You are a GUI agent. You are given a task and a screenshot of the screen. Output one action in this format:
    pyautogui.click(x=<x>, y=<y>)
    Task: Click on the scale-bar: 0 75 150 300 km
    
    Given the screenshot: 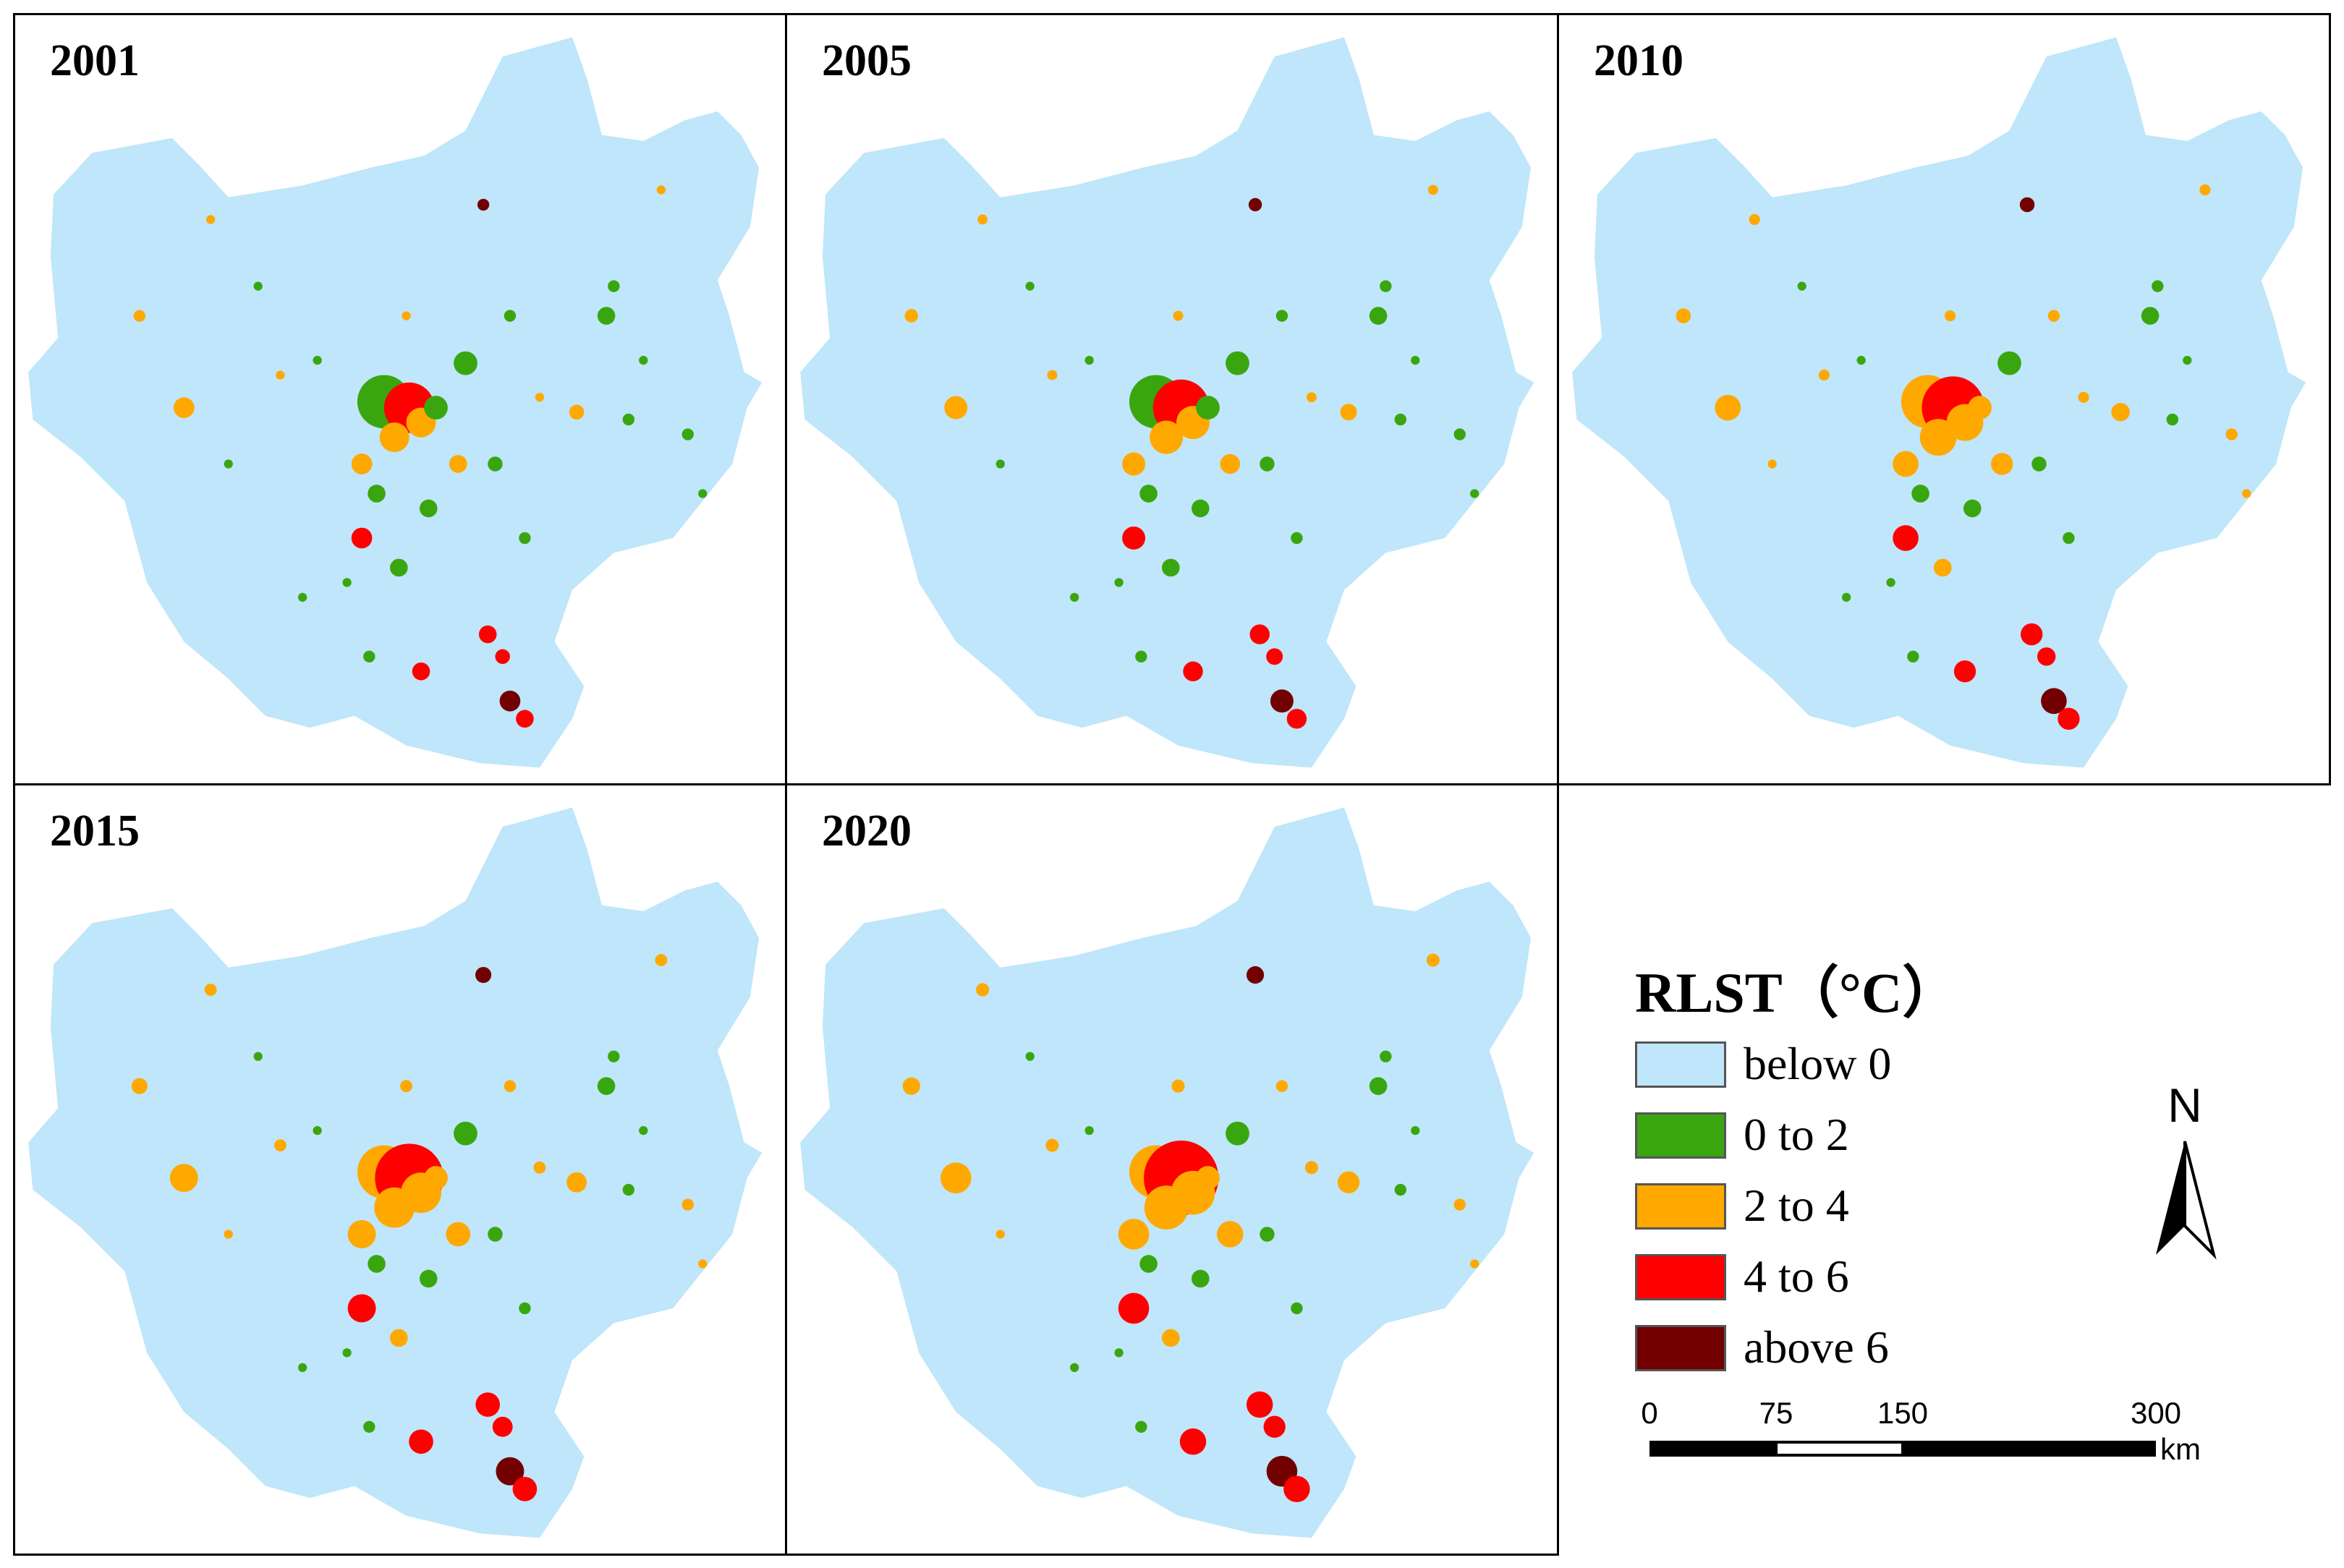 What is the action you would take?
    pyautogui.click(x=1946, y=1435)
    